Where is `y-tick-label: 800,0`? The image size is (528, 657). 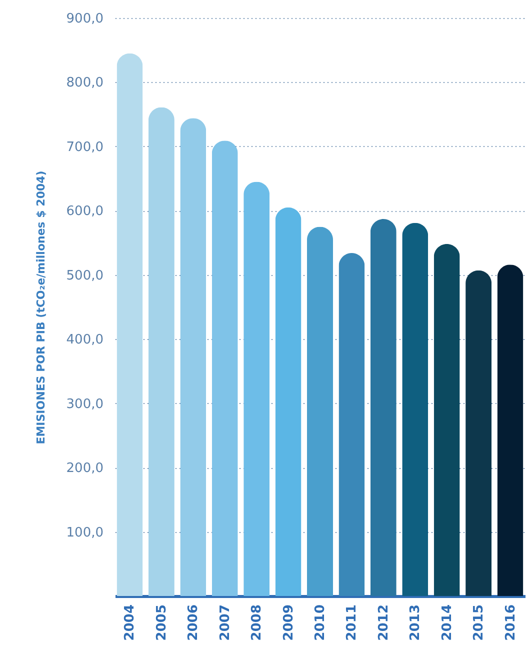 y-tick-label: 800,0 is located at coordinates (85, 83).